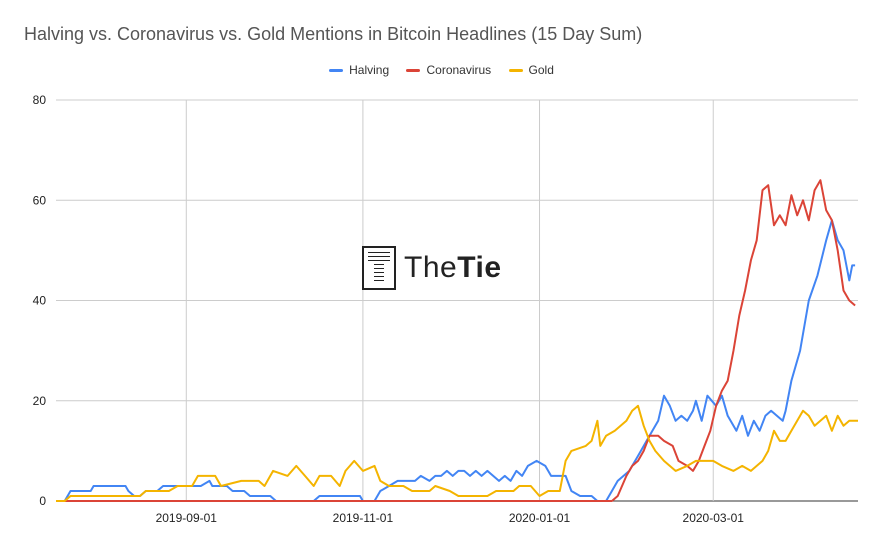  What do you see at coordinates (40, 200) in the screenshot?
I see `y-tick-label: 60` at bounding box center [40, 200].